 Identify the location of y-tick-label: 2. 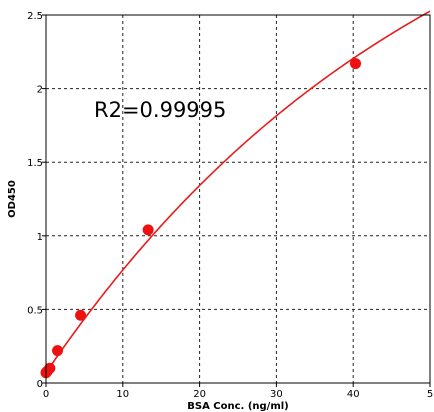
(40, 90).